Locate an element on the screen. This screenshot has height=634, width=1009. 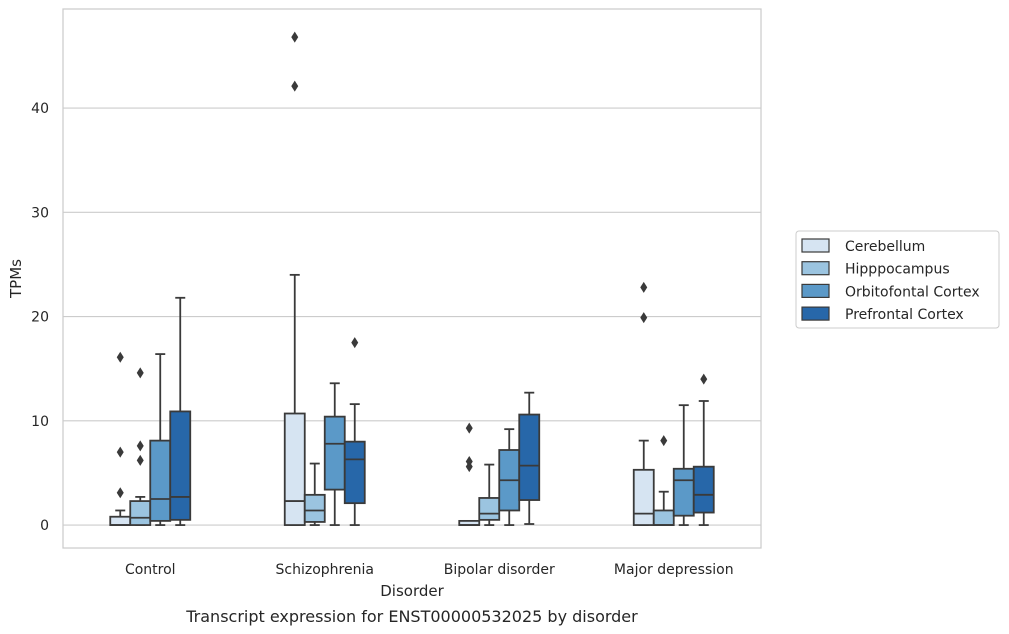
x-tick-label: Major depression is located at coordinates (674, 570).